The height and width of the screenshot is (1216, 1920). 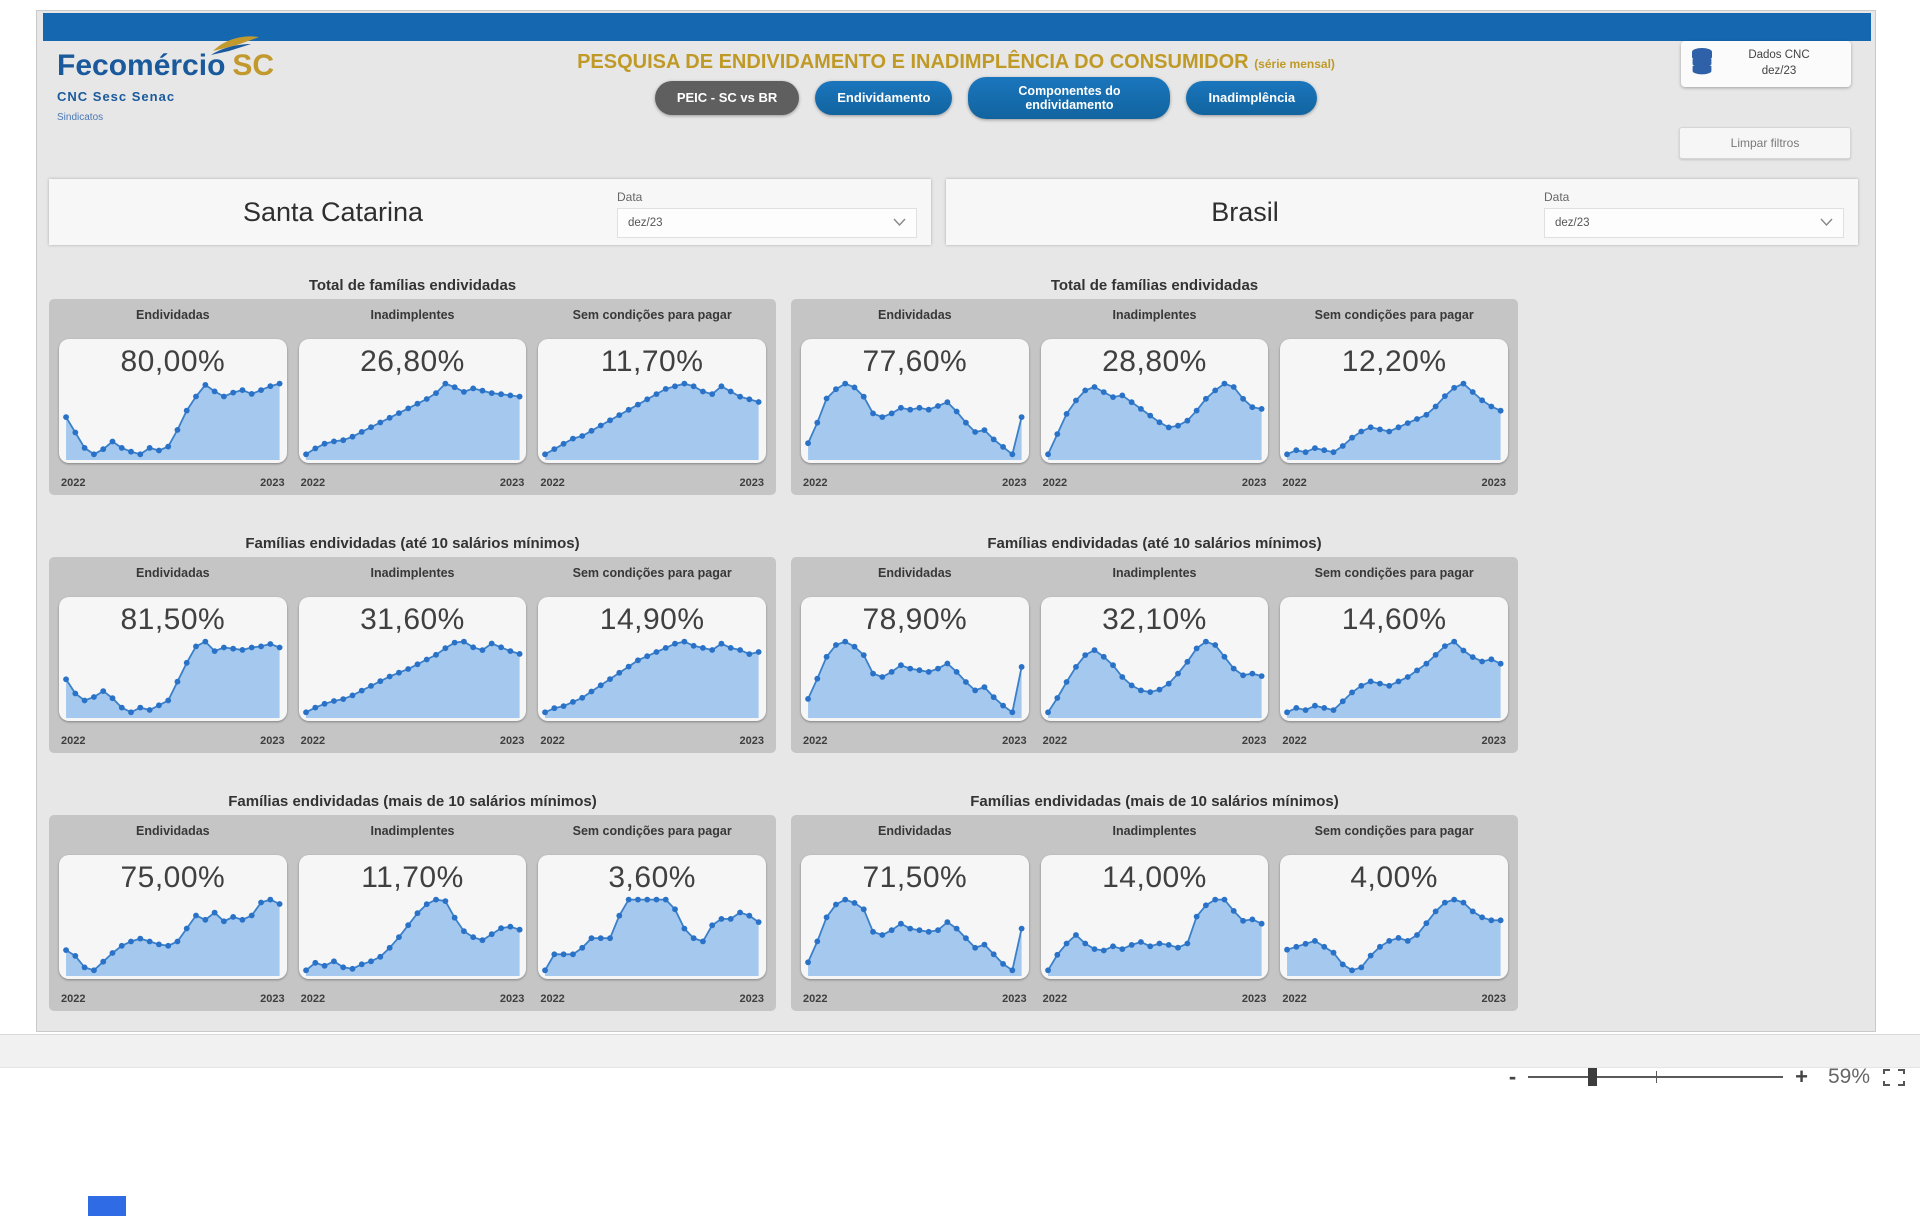 What do you see at coordinates (652, 917) in the screenshot?
I see `mini-area-chart: 3,60%` at bounding box center [652, 917].